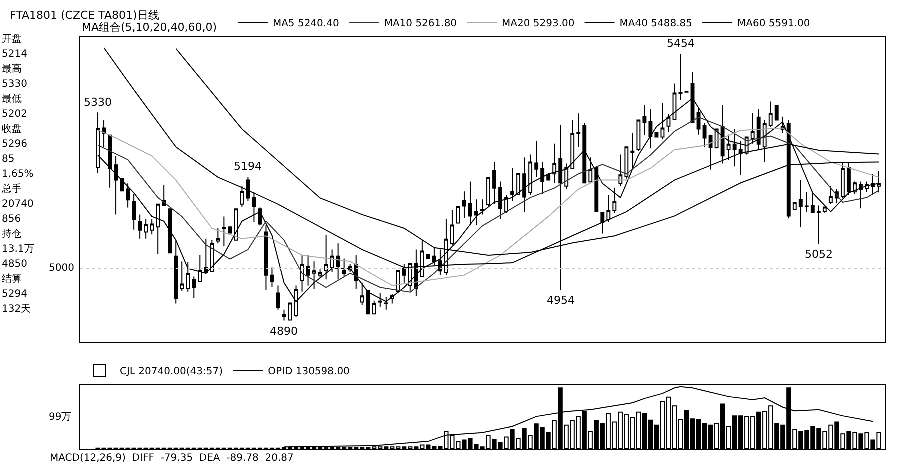 The height and width of the screenshot is (465, 900). What do you see at coordinates (12, 189) in the screenshot?
I see `text: 总手` at bounding box center [12, 189].